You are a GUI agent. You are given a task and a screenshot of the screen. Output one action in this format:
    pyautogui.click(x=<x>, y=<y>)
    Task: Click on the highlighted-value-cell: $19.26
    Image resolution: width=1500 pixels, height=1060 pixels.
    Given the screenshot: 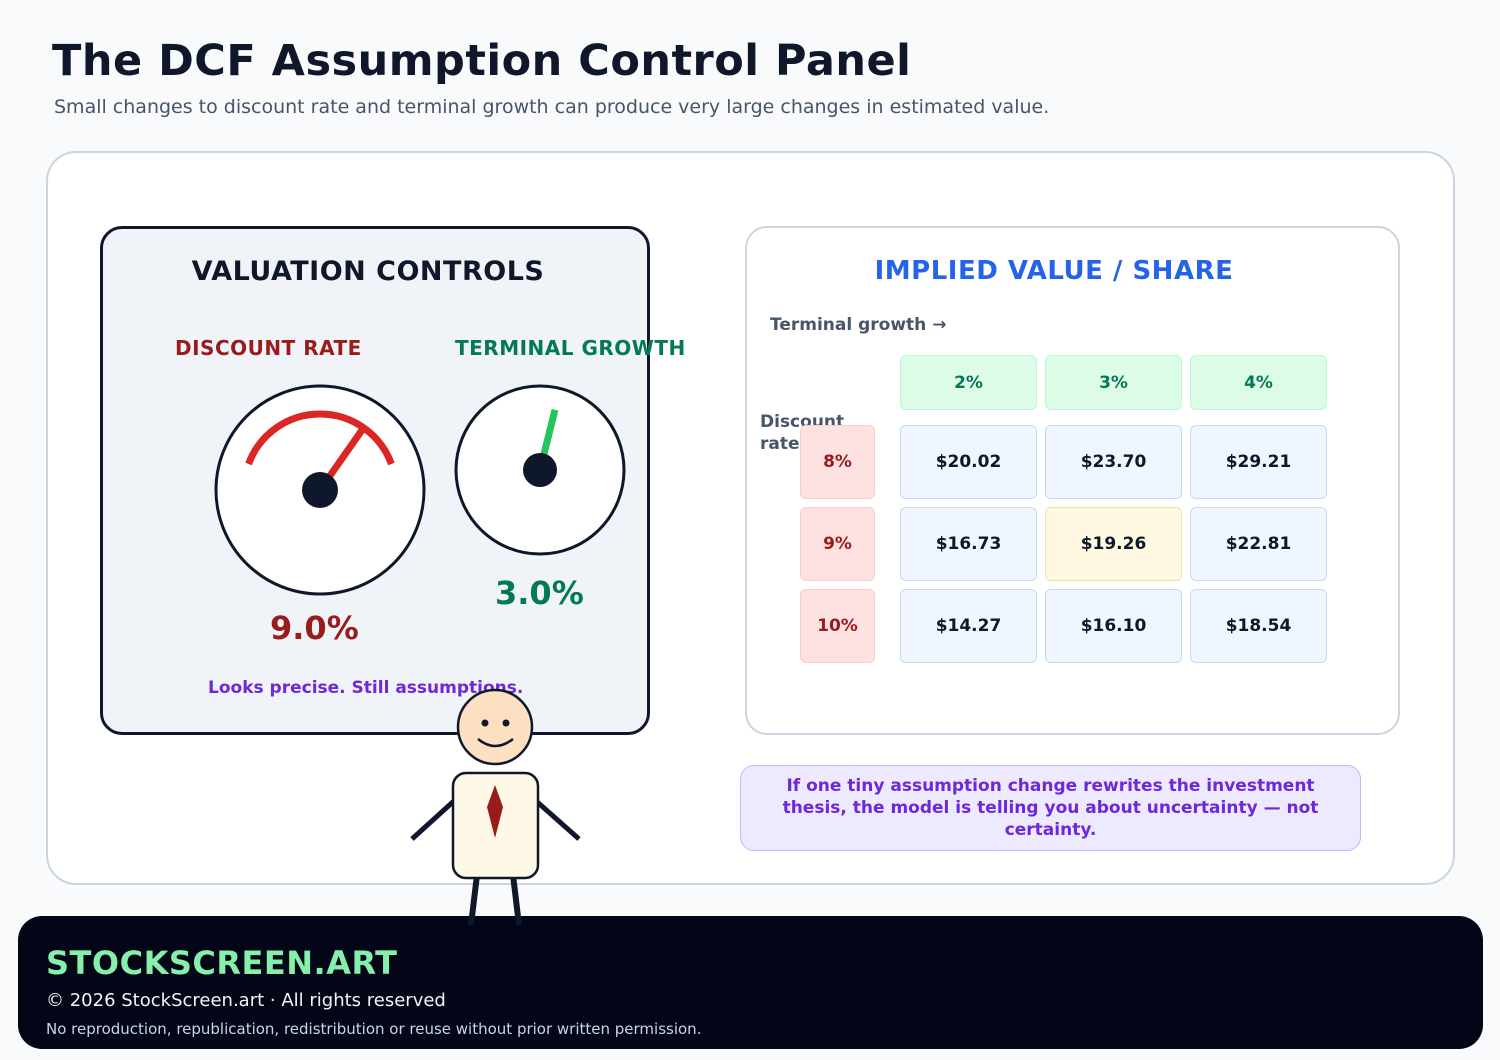 What is the action you would take?
    pyautogui.click(x=1113, y=544)
    